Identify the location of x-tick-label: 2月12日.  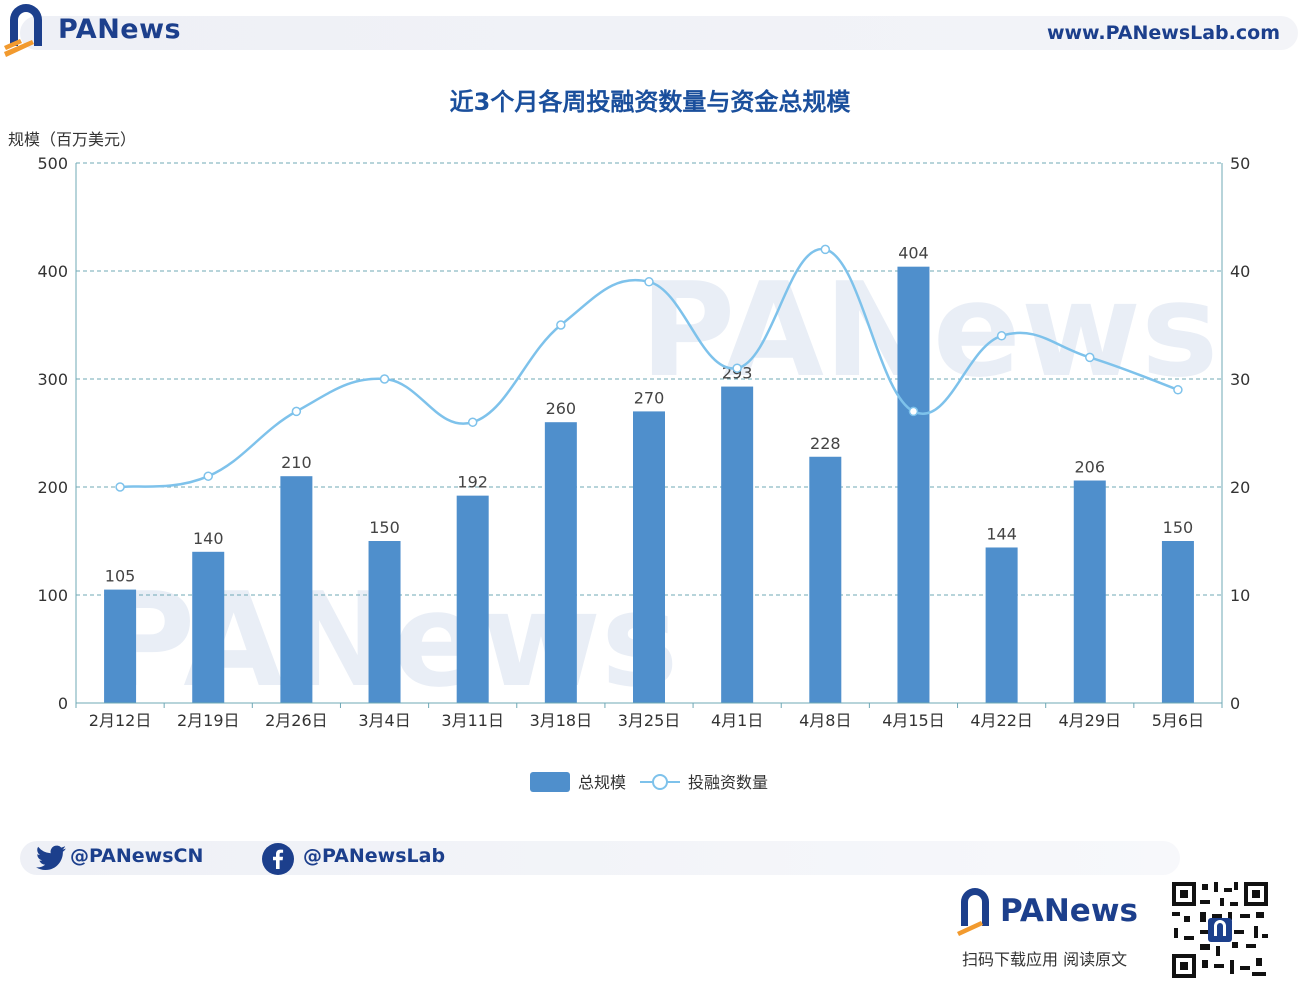
(120, 720).